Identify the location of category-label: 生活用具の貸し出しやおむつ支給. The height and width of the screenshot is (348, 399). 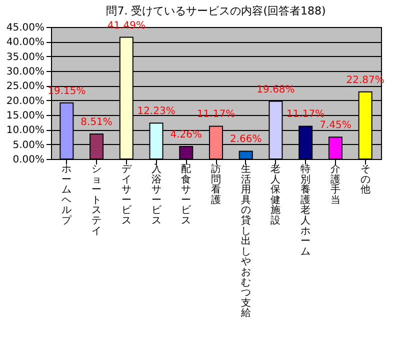
(245, 242).